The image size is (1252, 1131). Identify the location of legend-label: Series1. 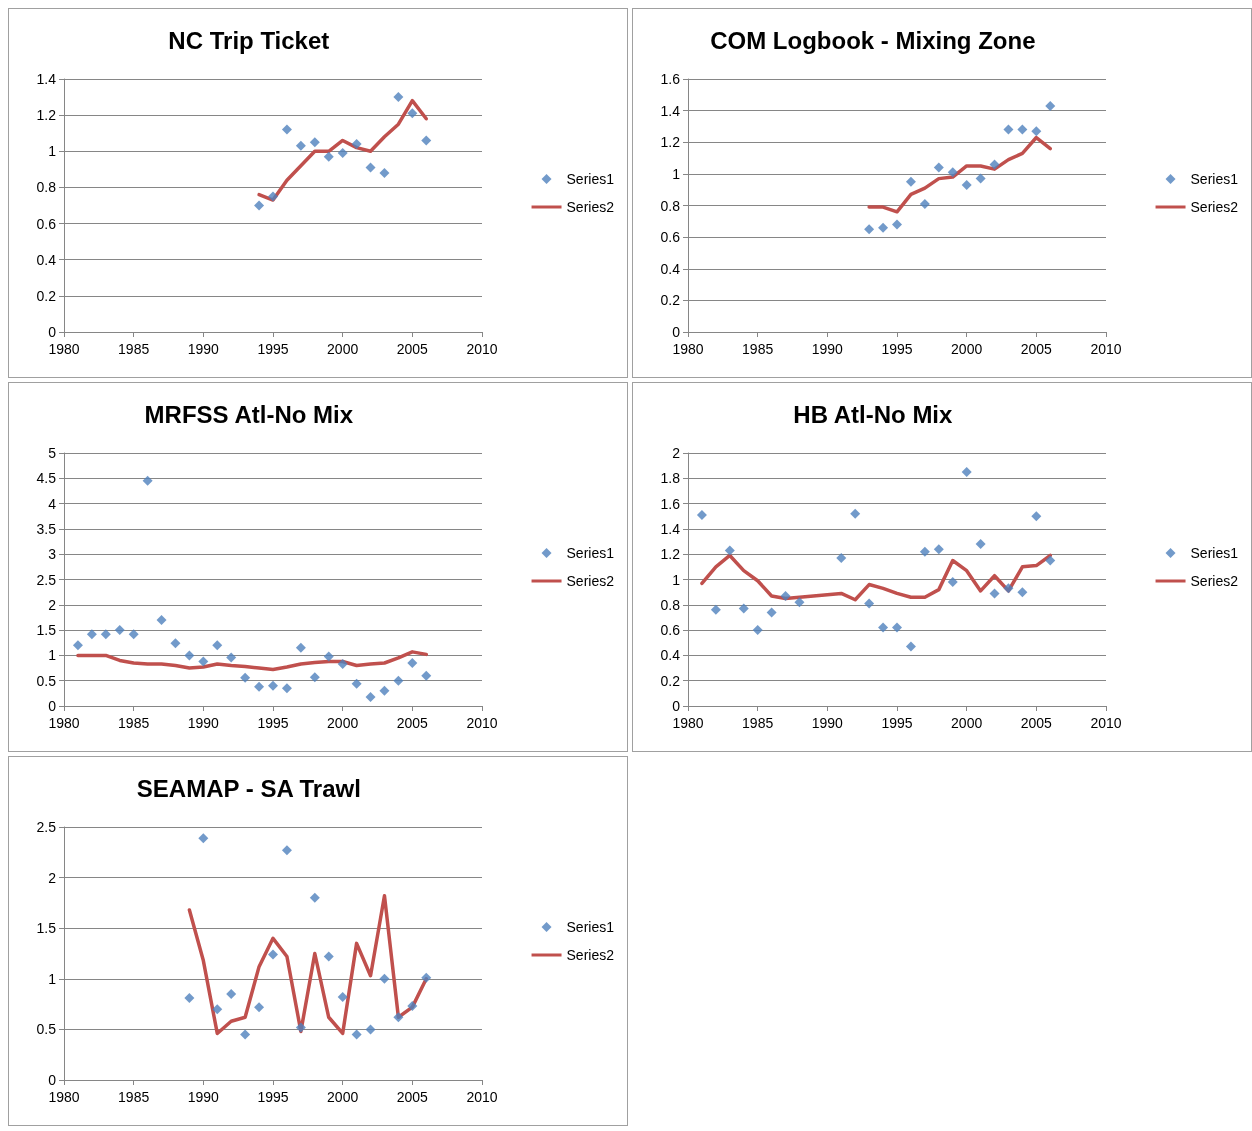
(1214, 553).